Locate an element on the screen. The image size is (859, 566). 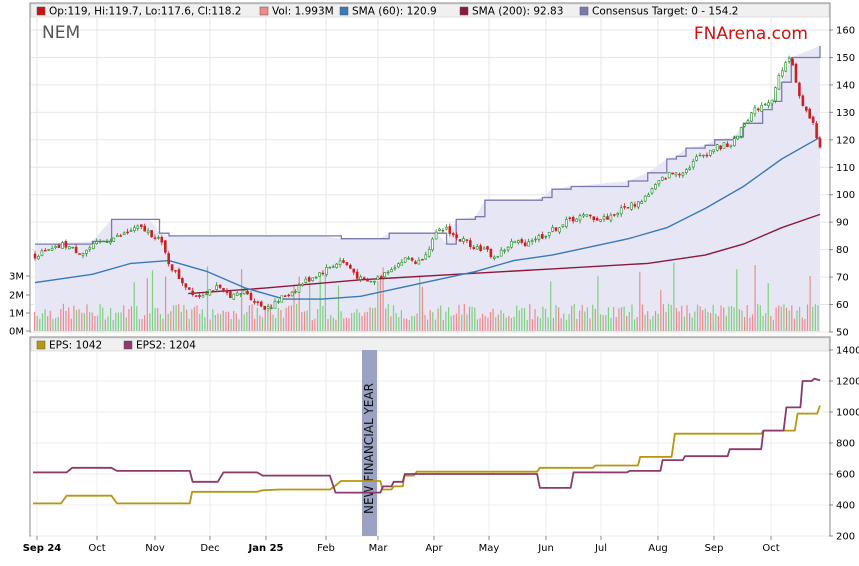
legend-swatch is located at coordinates (128, 345).